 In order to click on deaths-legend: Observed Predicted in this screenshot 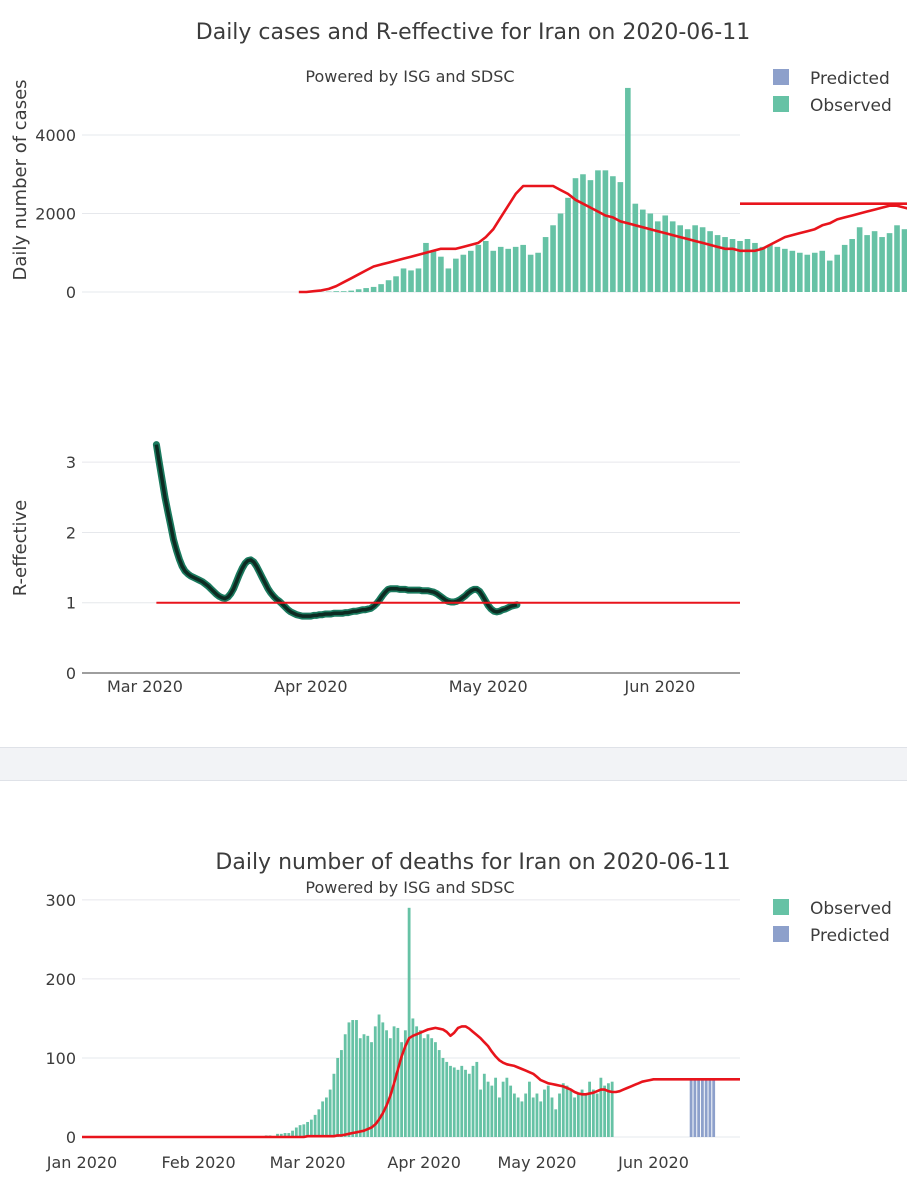, I will do `click(832, 922)`.